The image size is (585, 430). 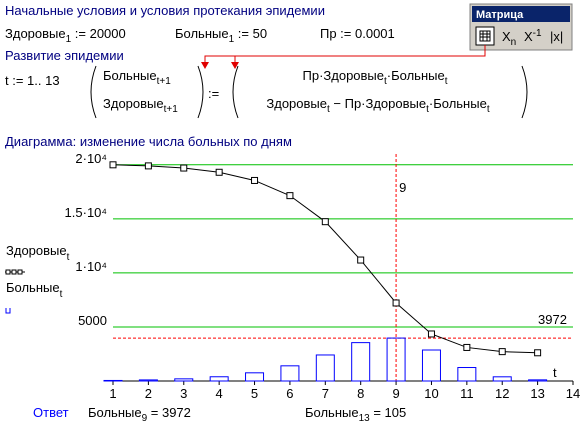 What do you see at coordinates (289, 393) in the screenshot?
I see `x-tick-label: 6` at bounding box center [289, 393].